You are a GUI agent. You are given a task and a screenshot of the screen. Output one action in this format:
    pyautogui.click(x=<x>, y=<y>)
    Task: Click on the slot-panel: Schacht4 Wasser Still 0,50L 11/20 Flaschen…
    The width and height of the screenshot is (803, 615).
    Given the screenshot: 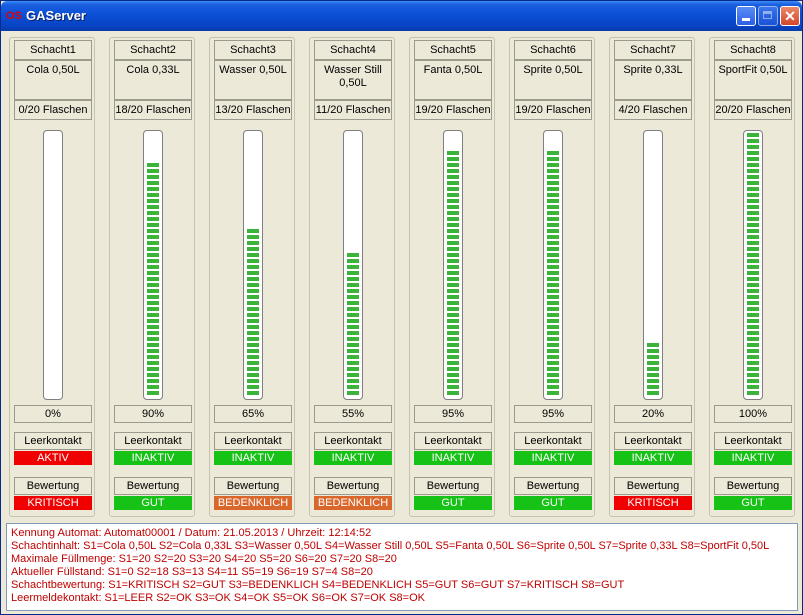 What is the action you would take?
    pyautogui.click(x=352, y=277)
    